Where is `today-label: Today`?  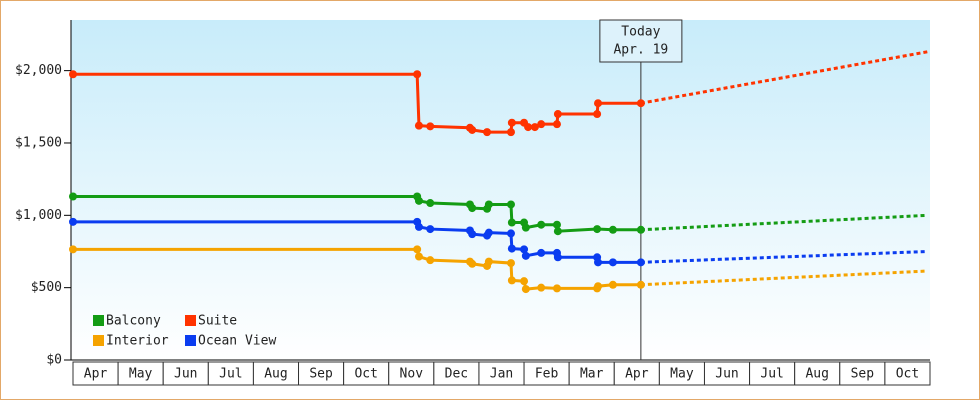 today-label: Today is located at coordinates (640, 32).